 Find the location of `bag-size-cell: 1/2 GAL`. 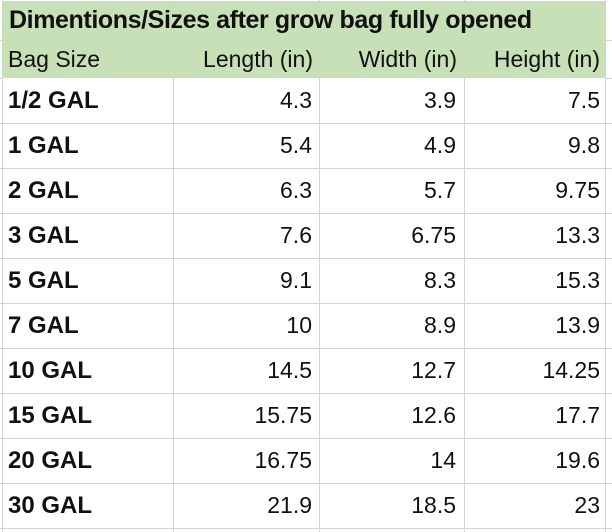

bag-size-cell: 1/2 GAL is located at coordinates (53, 100).